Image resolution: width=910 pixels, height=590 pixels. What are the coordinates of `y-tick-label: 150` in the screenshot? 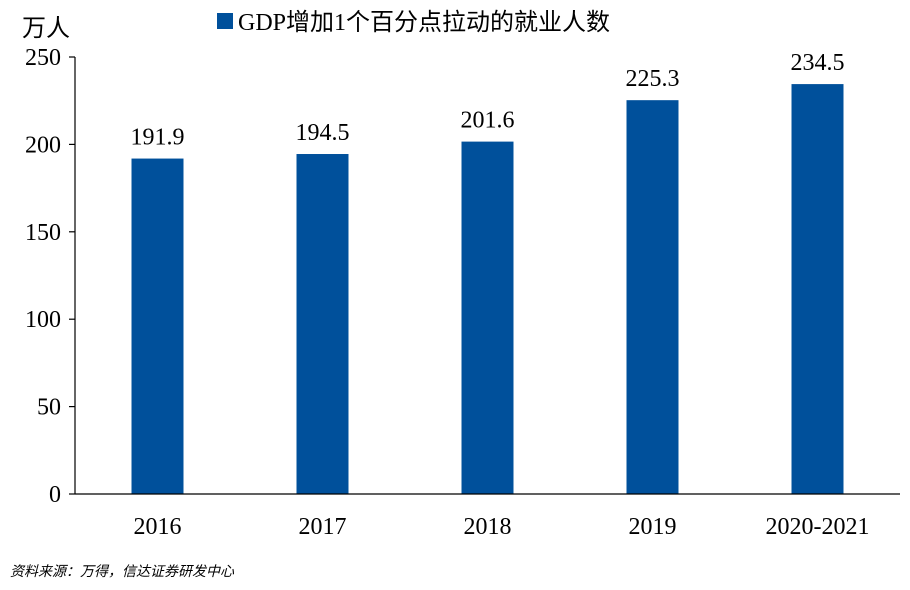 It's located at (43, 233).